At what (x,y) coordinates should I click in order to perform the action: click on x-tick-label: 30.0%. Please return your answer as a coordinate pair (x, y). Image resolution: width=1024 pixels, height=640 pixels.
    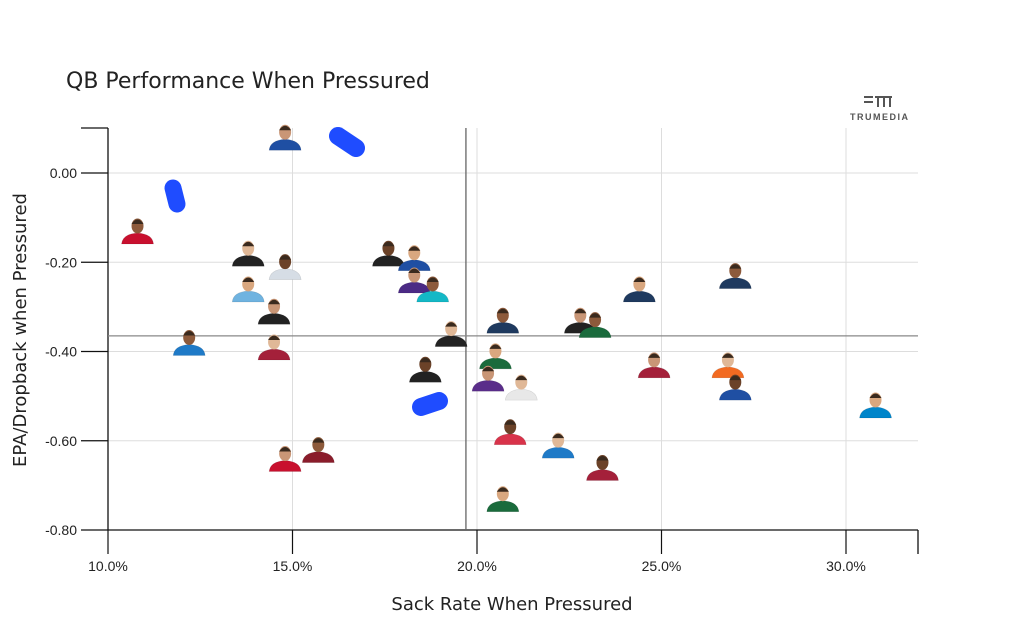
    Looking at the image, I should click on (846, 566).